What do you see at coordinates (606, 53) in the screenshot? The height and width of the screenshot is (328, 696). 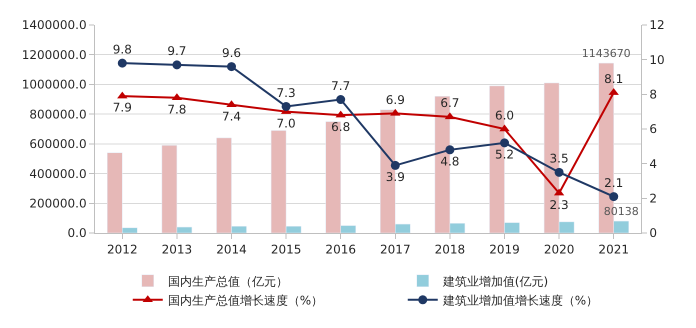 I see `data-label: 1143670` at bounding box center [606, 53].